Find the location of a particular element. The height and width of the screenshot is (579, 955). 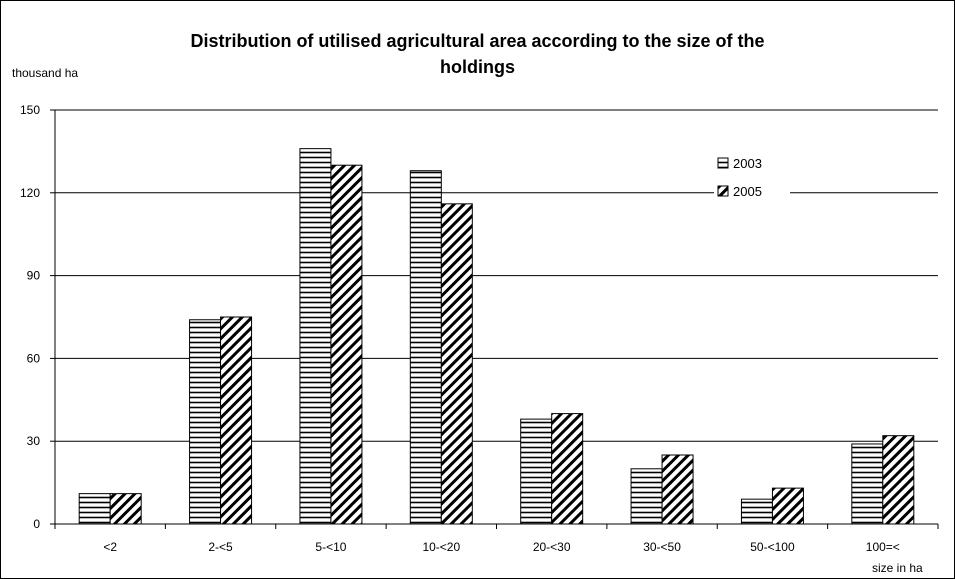

legend: 2003 2005 is located at coordinates (752, 178).